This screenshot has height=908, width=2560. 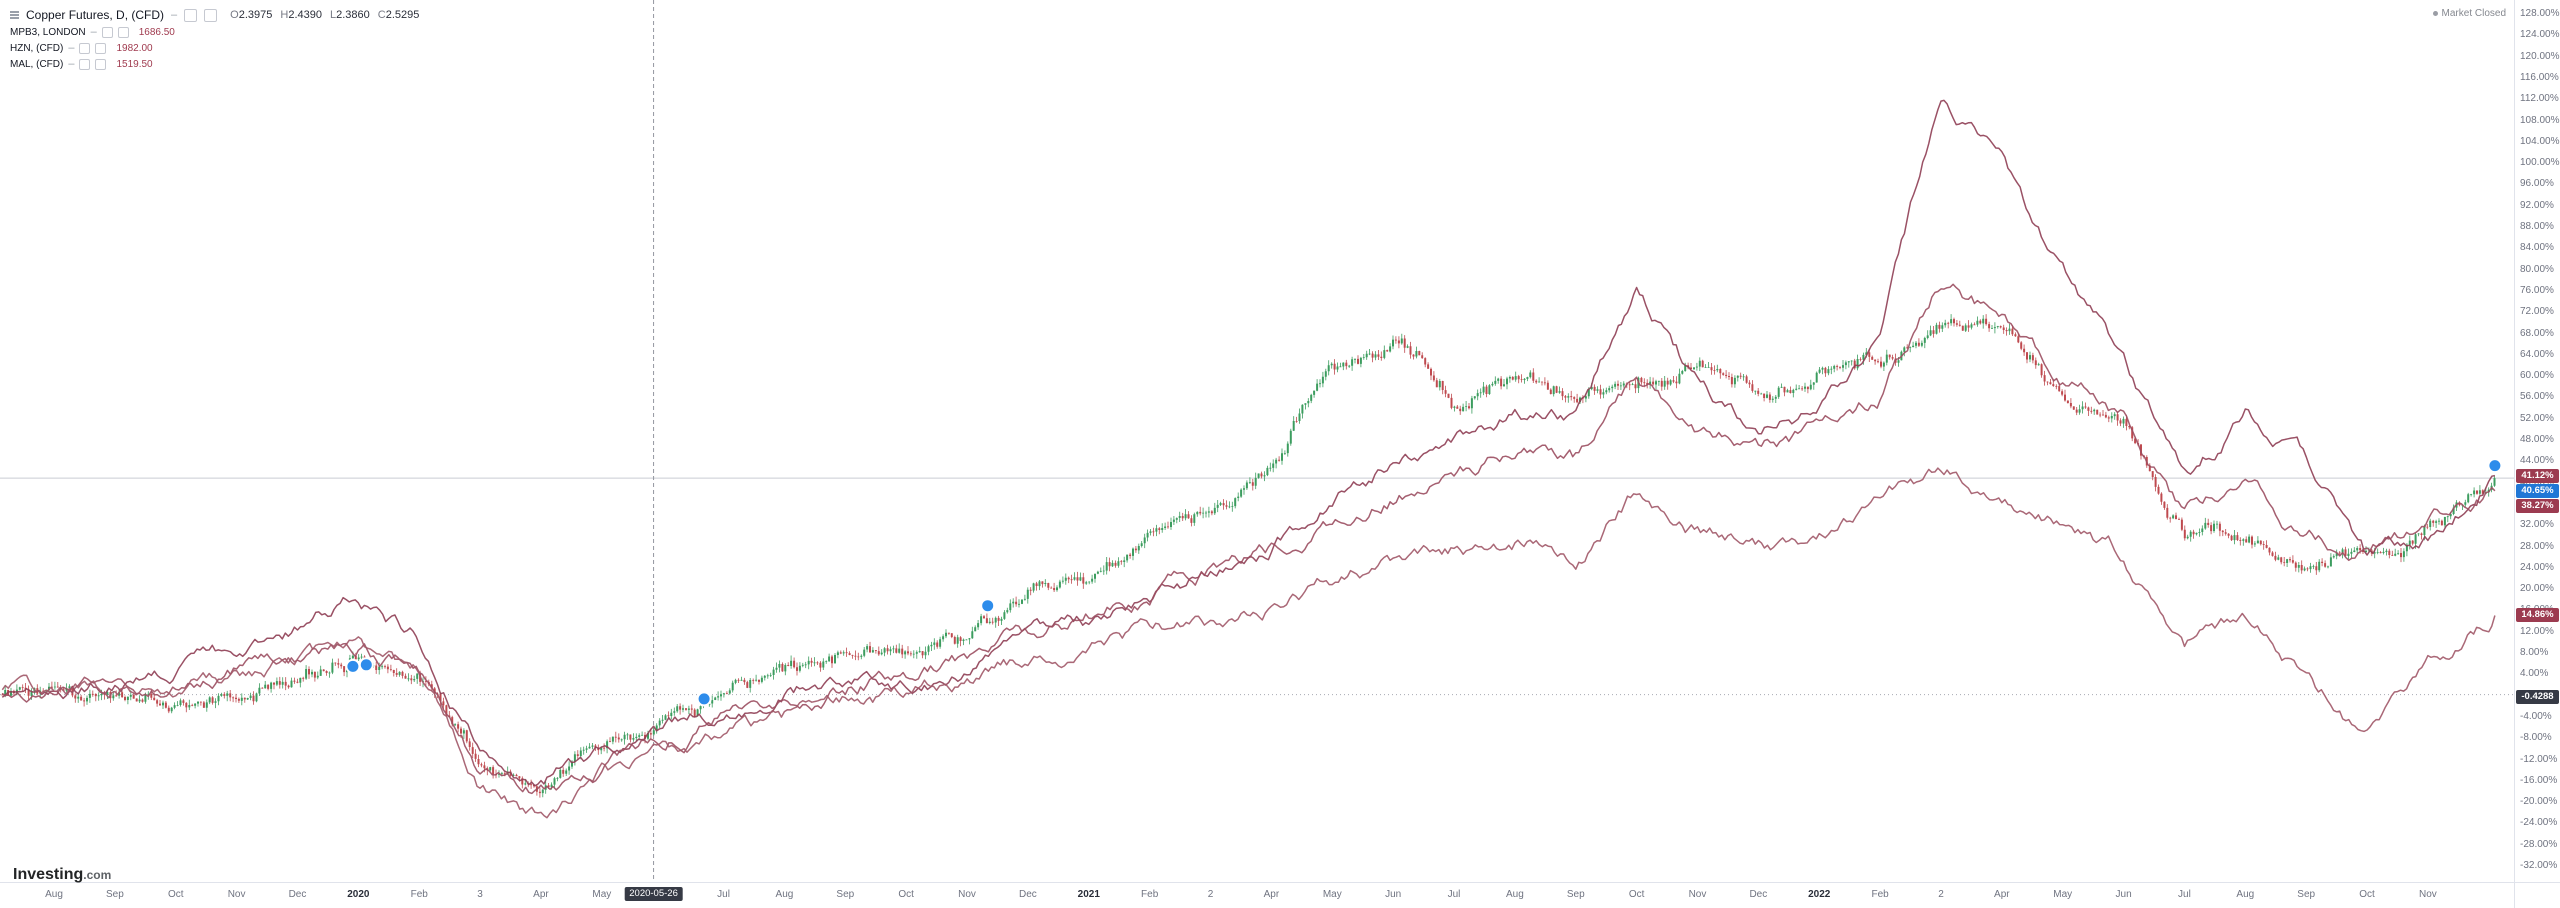 I want to click on time-axis-year-label: 2022, so click(x=1819, y=894).